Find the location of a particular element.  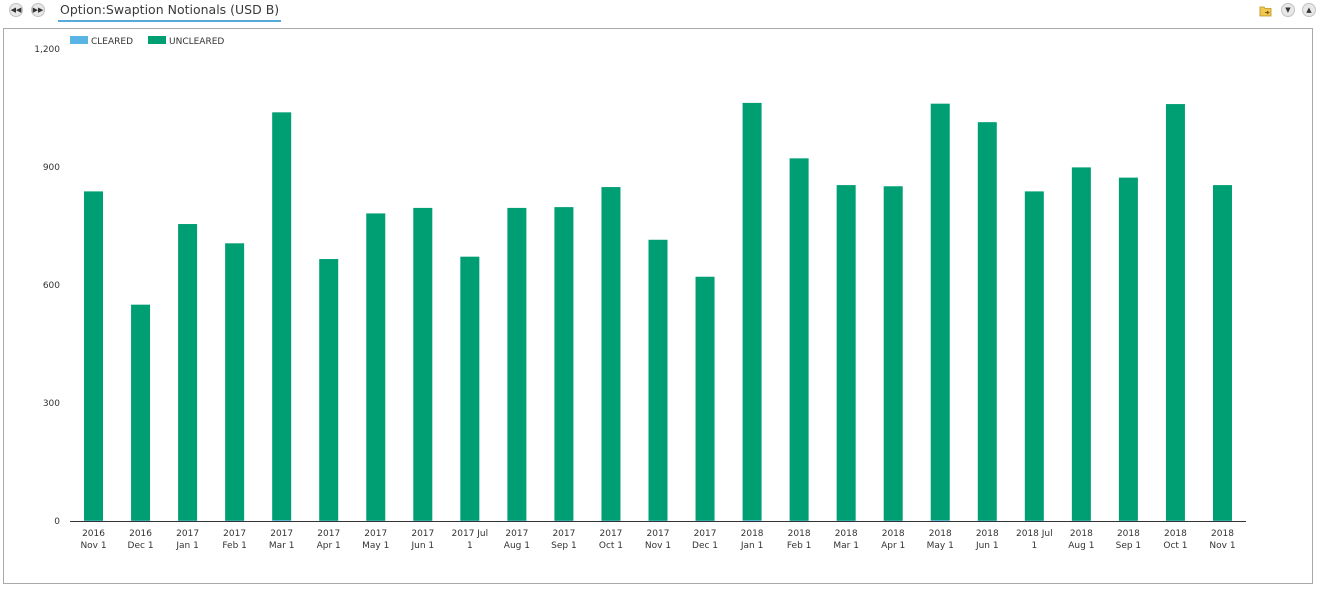

x-tick-label-line1: 2017 Jul is located at coordinates (470, 534).